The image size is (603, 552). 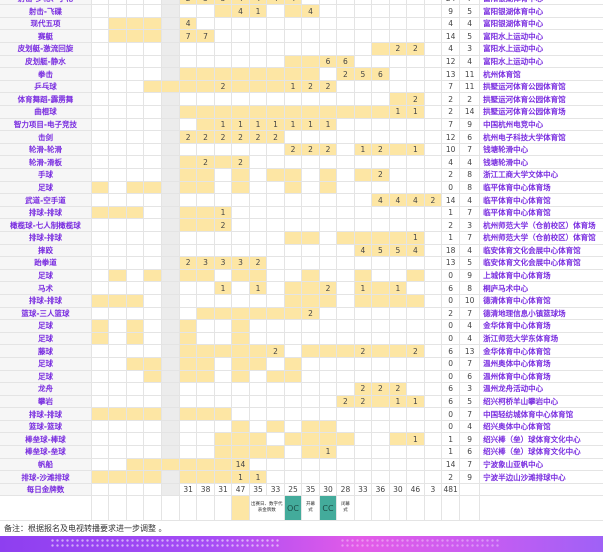 What do you see at coordinates (470, 212) in the screenshot?
I see `competition-days-count: 7` at bounding box center [470, 212].